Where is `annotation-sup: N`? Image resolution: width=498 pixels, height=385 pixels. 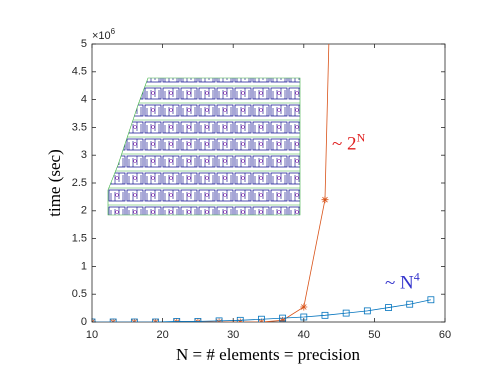
annotation-sup: N is located at coordinates (361, 138).